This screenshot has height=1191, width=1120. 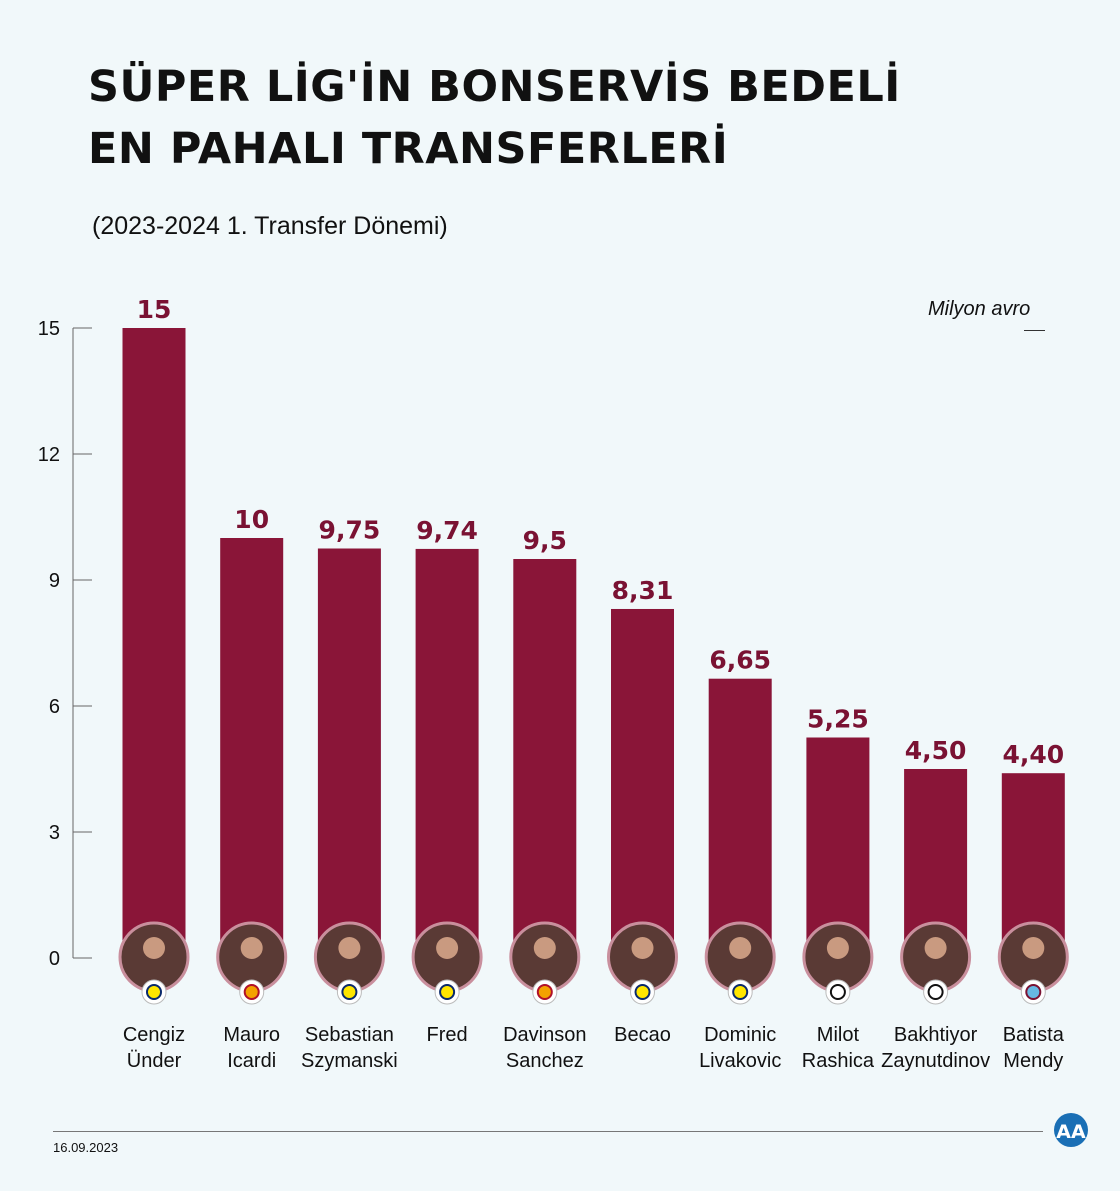 I want to click on aa-logo-icon: AA, so click(x=1071, y=1130).